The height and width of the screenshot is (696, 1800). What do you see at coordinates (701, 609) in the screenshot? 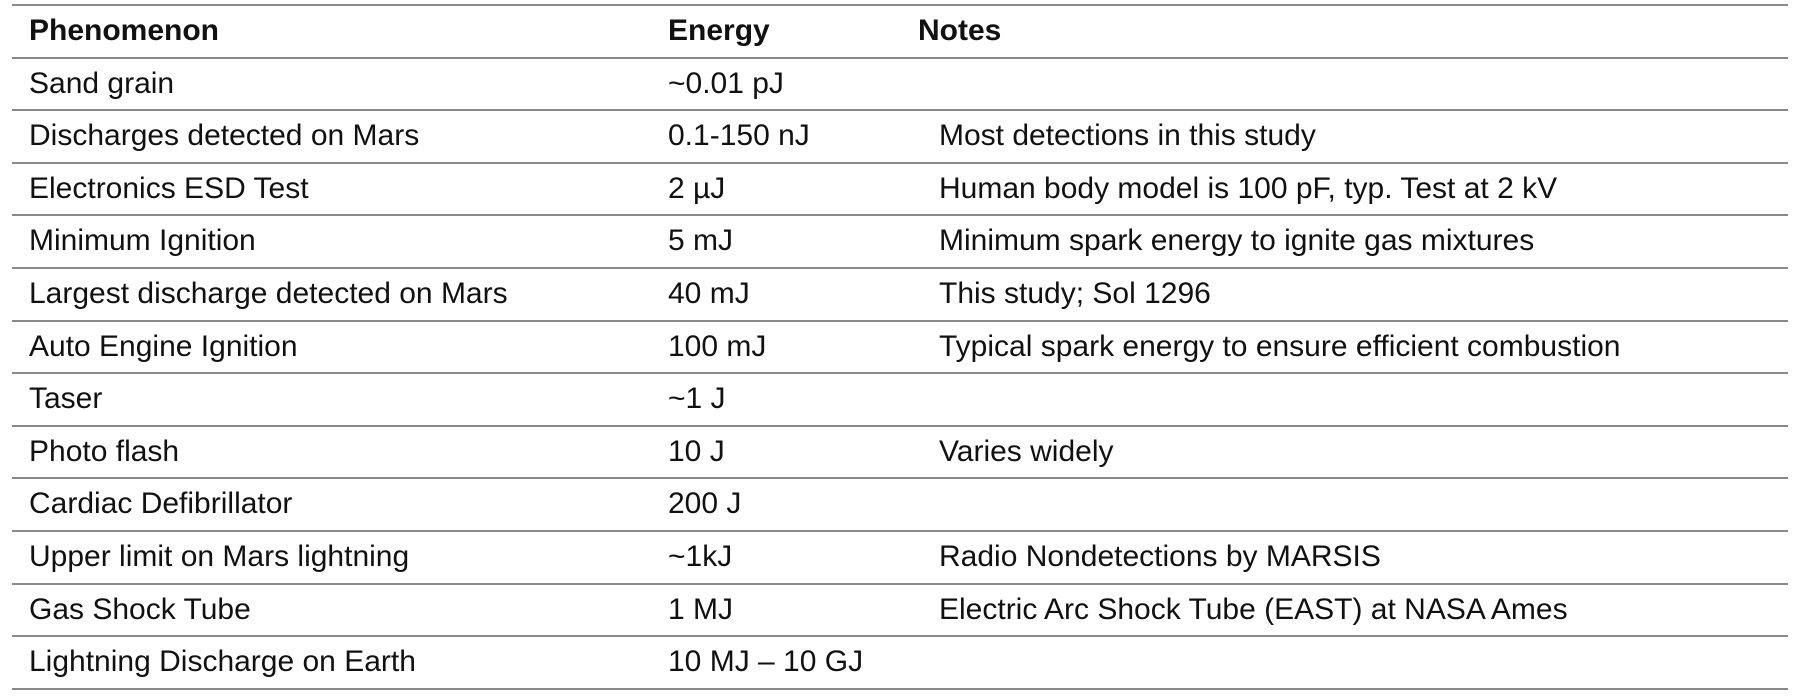
I see `energy-cell: 1 MJ` at bounding box center [701, 609].